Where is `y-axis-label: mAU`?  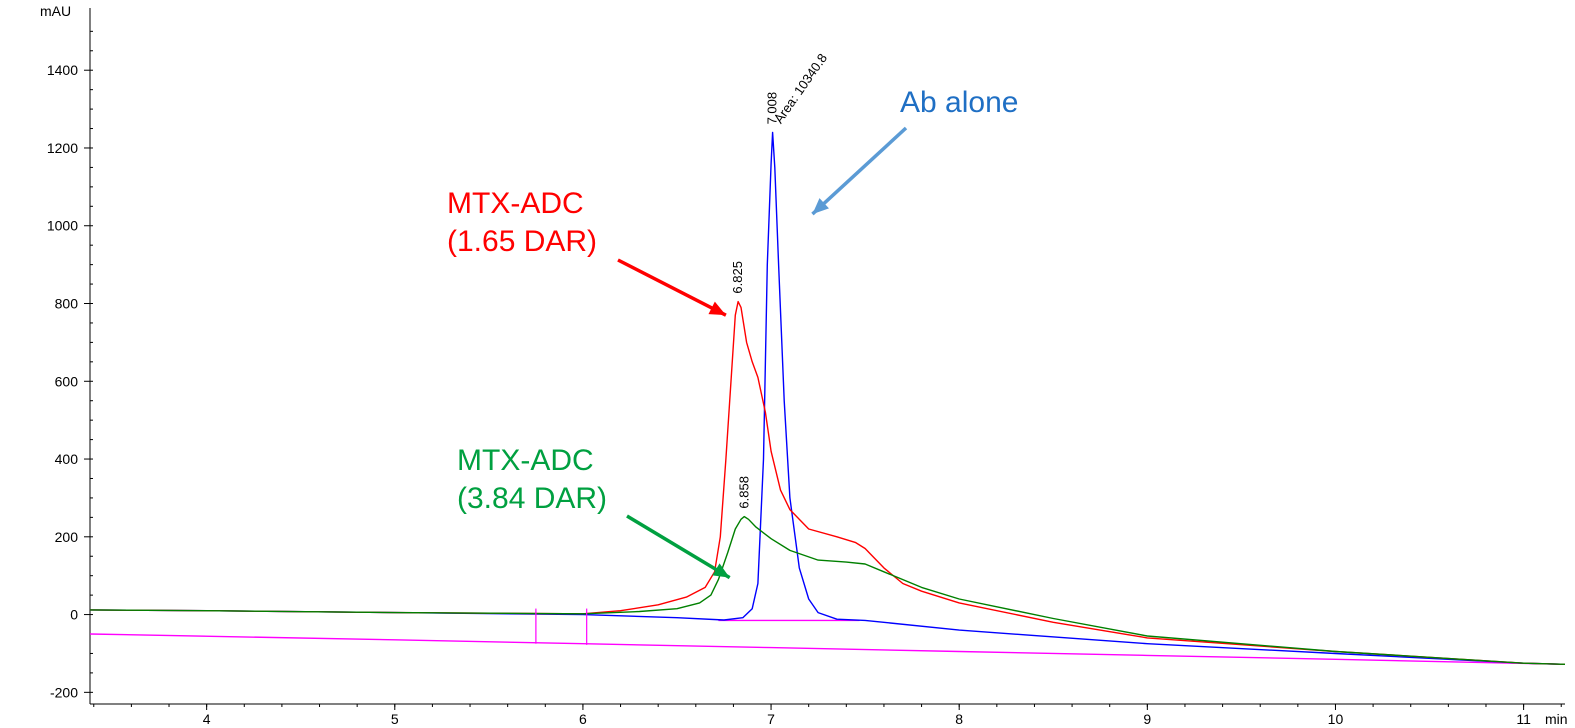
y-axis-label: mAU is located at coordinates (55, 11).